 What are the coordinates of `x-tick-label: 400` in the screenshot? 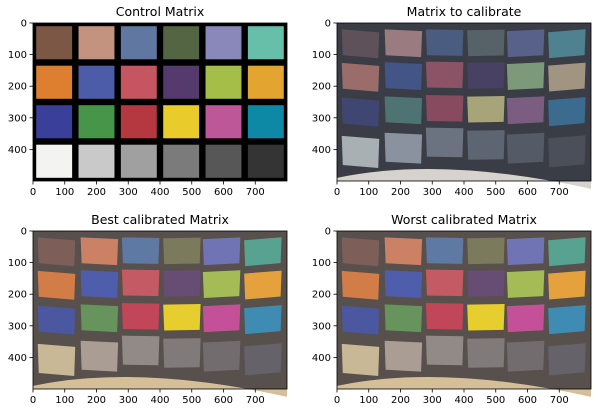 It's located at (463, 400).